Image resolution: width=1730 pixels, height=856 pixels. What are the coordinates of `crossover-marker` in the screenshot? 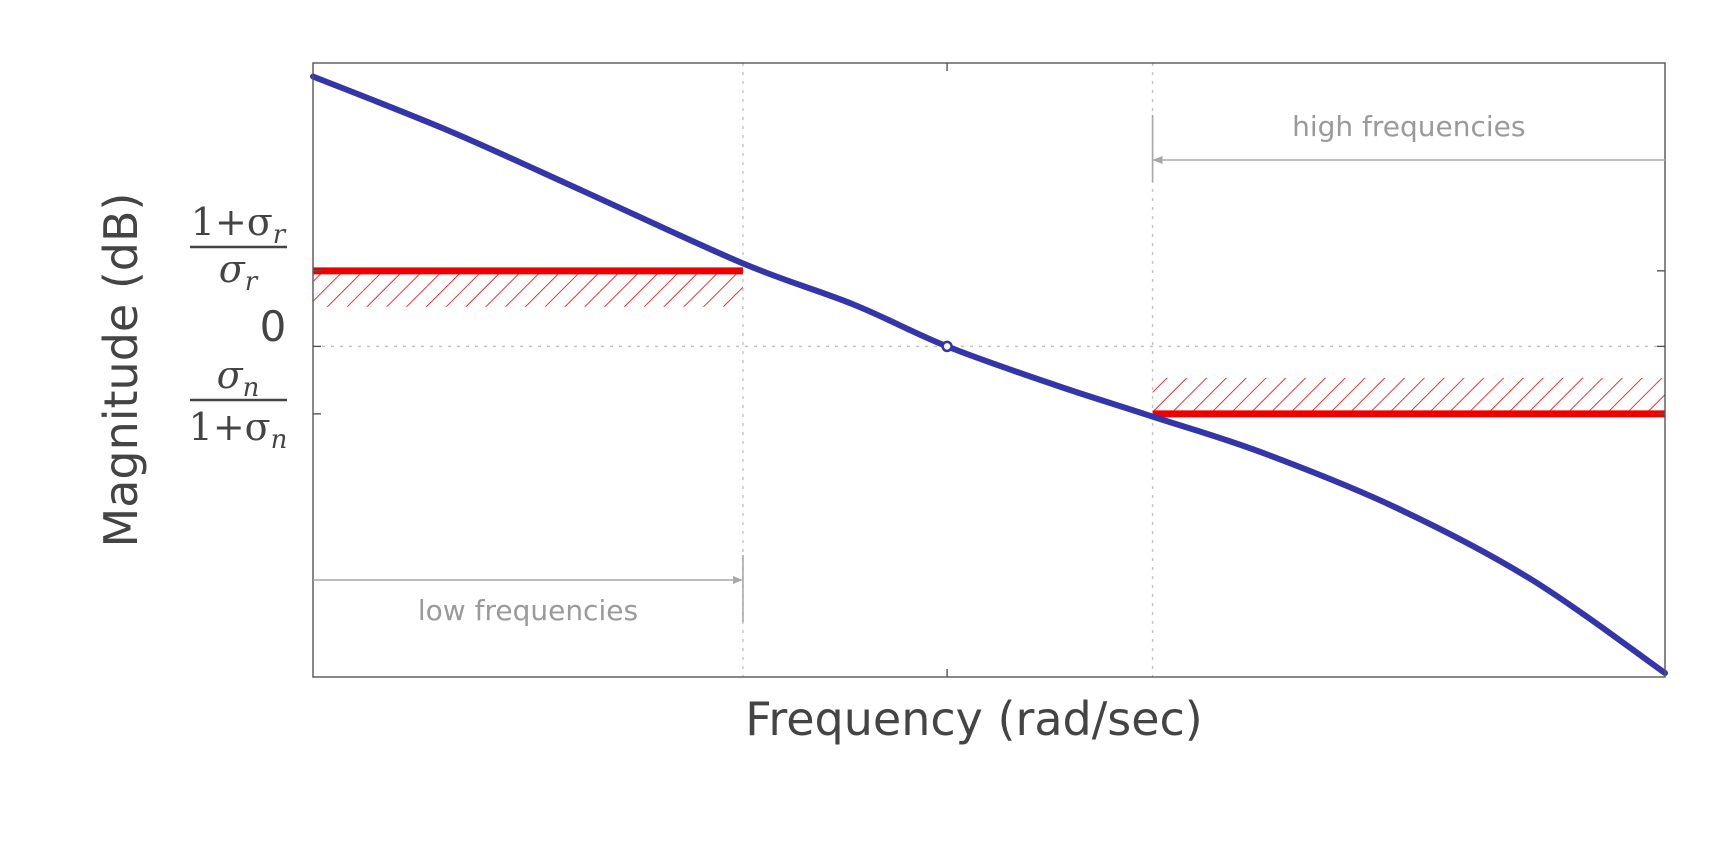 It's located at (947, 346).